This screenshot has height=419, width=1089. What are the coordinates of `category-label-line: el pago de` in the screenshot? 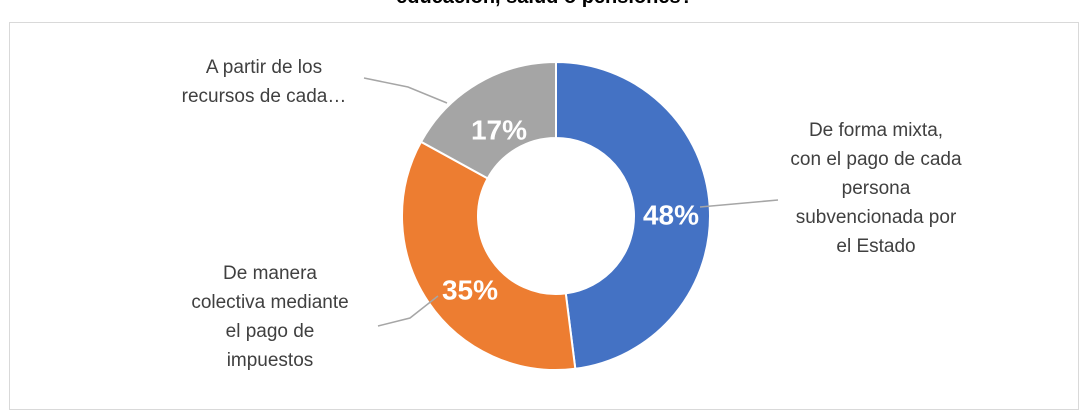 It's located at (270, 331).